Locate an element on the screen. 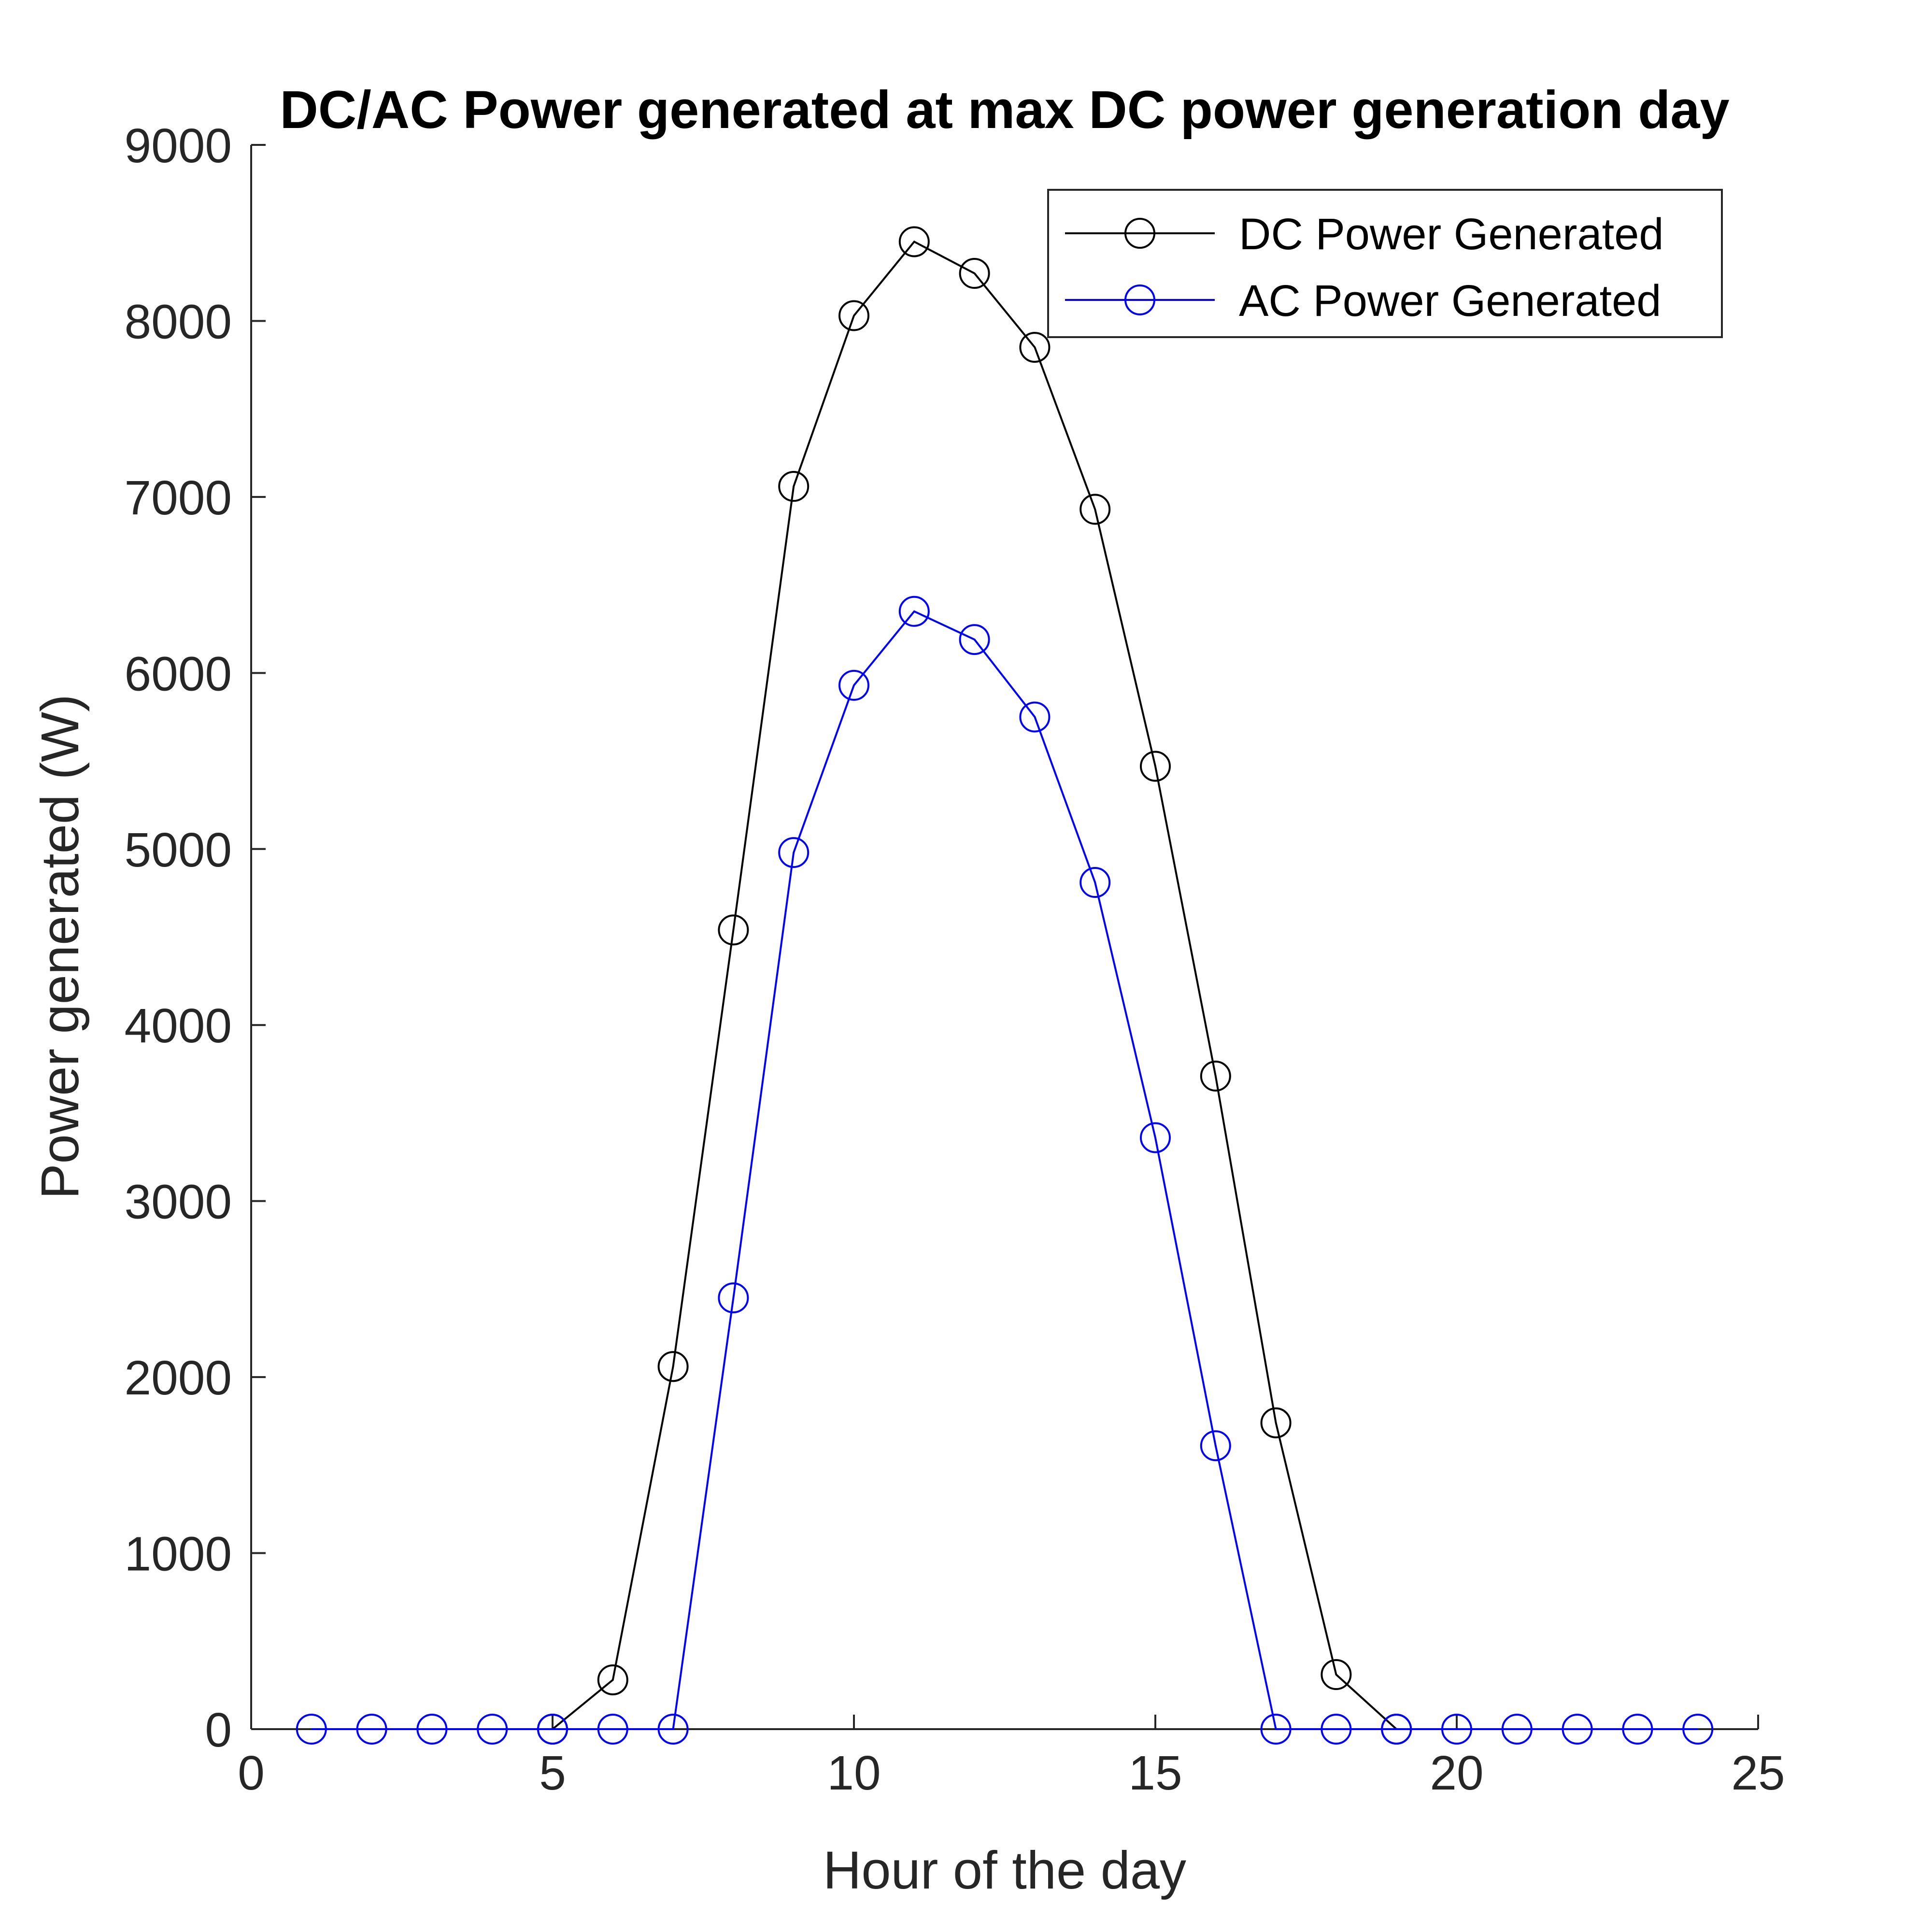 The height and width of the screenshot is (1932, 1932). legend-entry: AC Power Generated is located at coordinates (1363, 301).